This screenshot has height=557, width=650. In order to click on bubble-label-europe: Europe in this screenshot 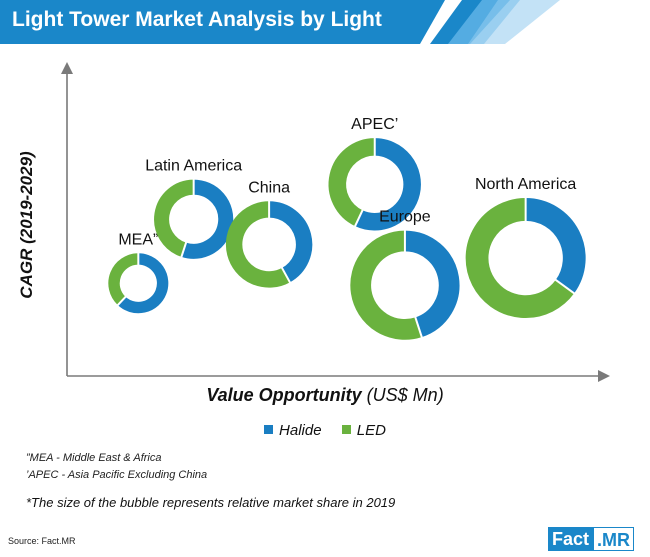, I will do `click(405, 217)`.